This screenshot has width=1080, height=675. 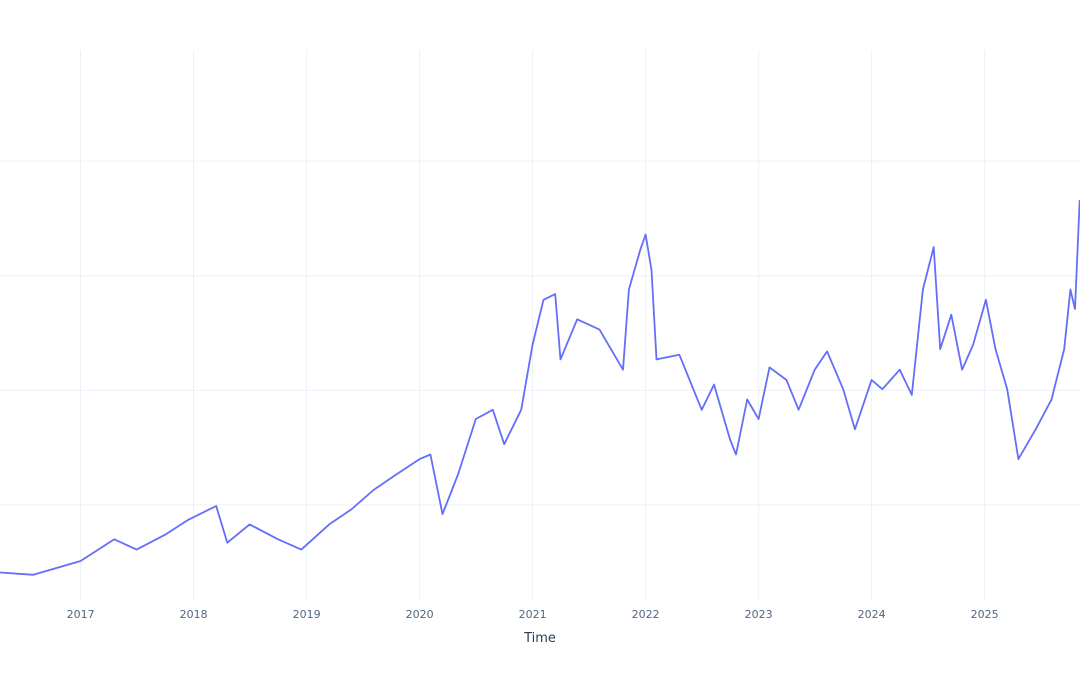 I want to click on x-tick-label: 2021, so click(x=533, y=614).